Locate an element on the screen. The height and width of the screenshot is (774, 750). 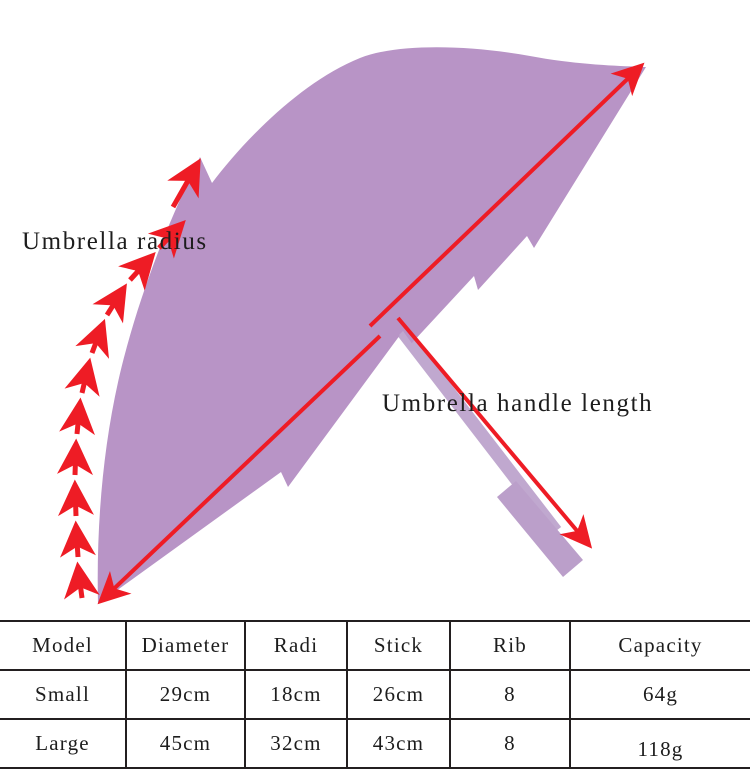
radius-measure-arrow-chain is located at coordinates (129, 379).